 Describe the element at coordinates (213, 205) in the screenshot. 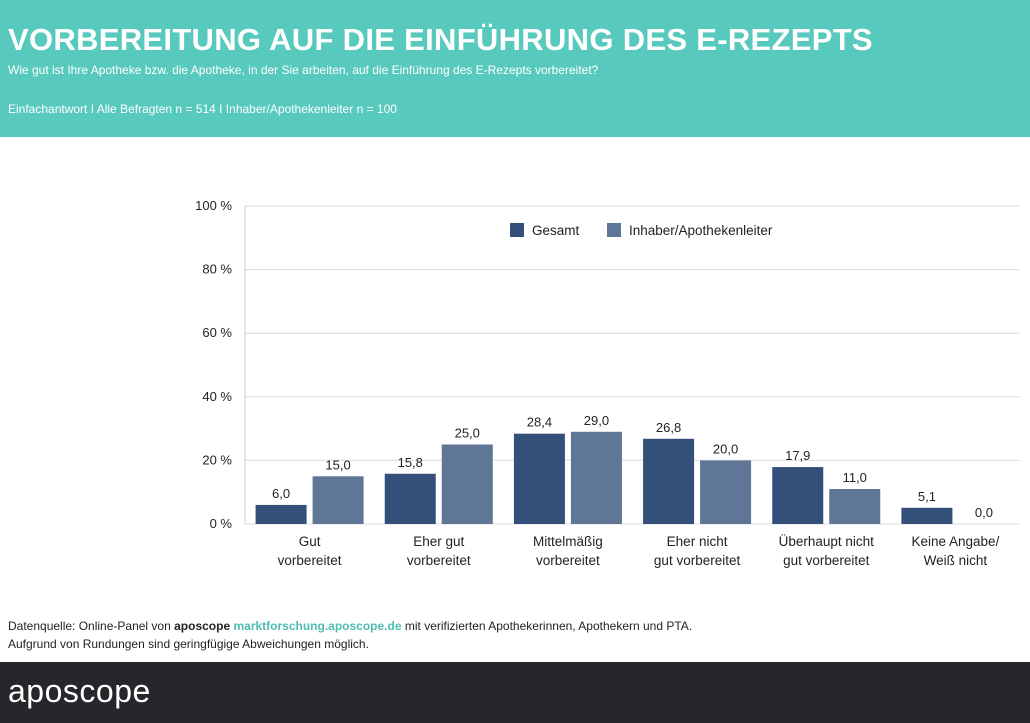

I see `y-tick-label: 100 %` at that location.